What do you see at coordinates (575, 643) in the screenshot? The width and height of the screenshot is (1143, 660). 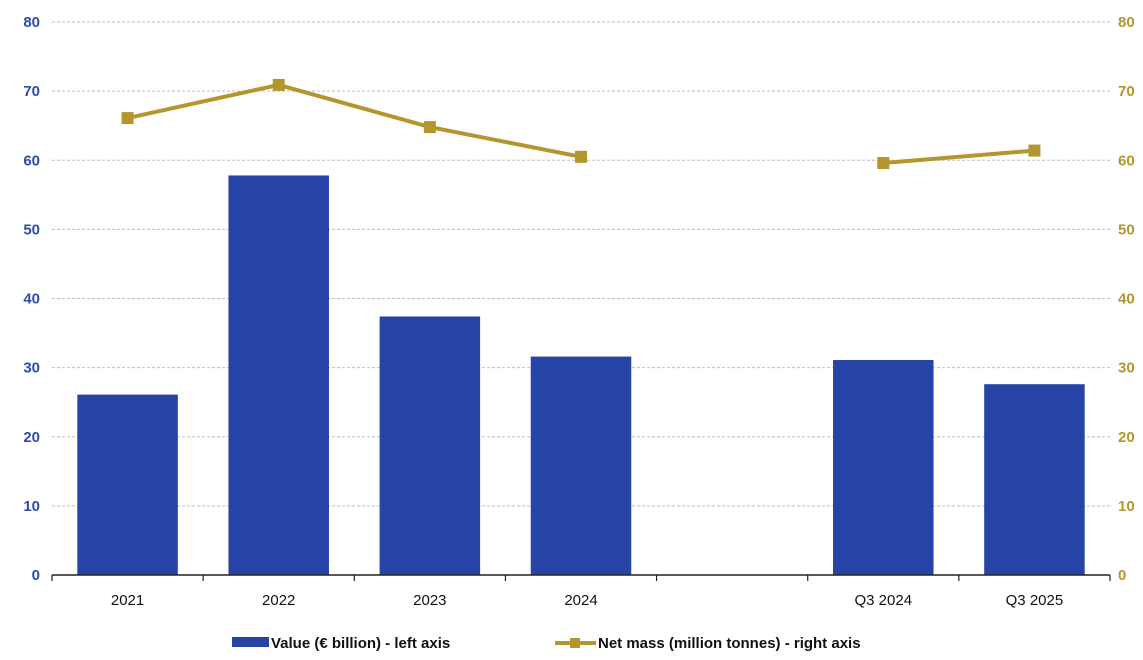 I see `legend-swatch-marker` at bounding box center [575, 643].